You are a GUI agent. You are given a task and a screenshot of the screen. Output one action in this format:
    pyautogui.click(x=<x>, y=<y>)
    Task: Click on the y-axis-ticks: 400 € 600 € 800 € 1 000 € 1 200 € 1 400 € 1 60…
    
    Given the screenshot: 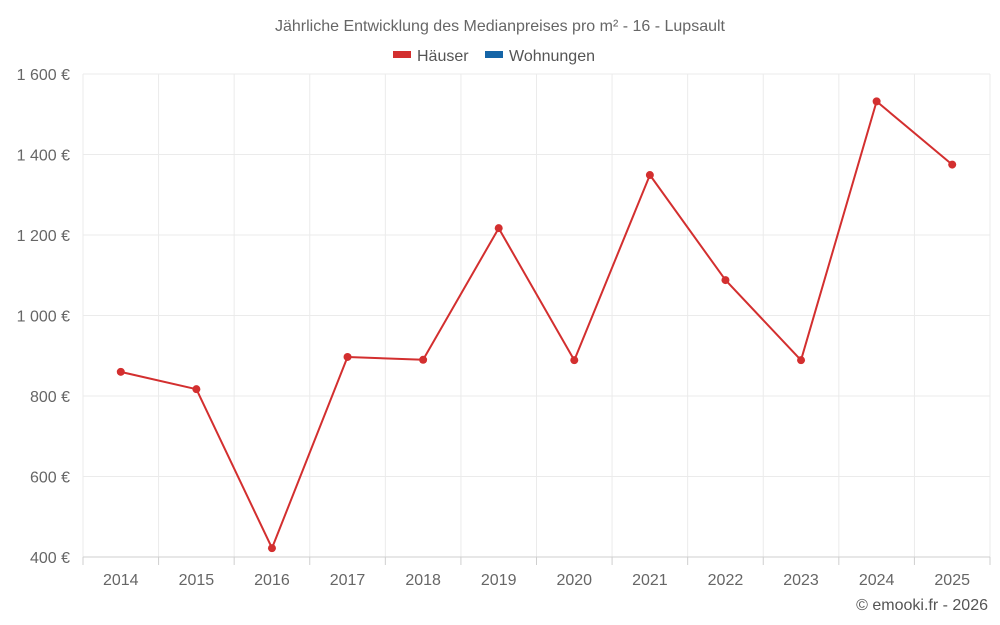 What is the action you would take?
    pyautogui.click(x=43, y=317)
    